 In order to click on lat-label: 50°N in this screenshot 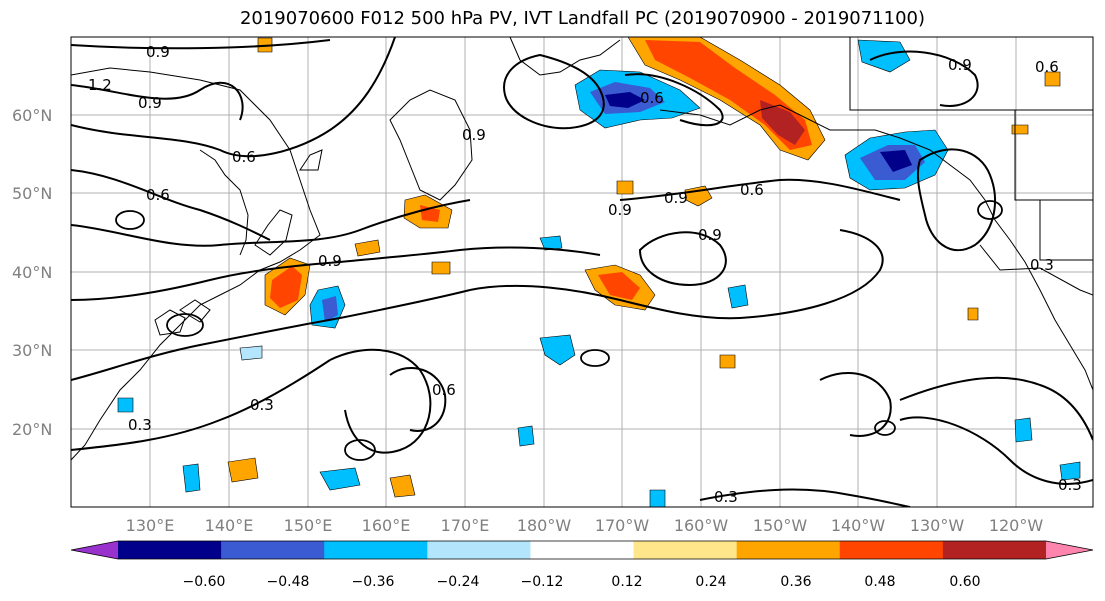, I will do `click(32, 193)`.